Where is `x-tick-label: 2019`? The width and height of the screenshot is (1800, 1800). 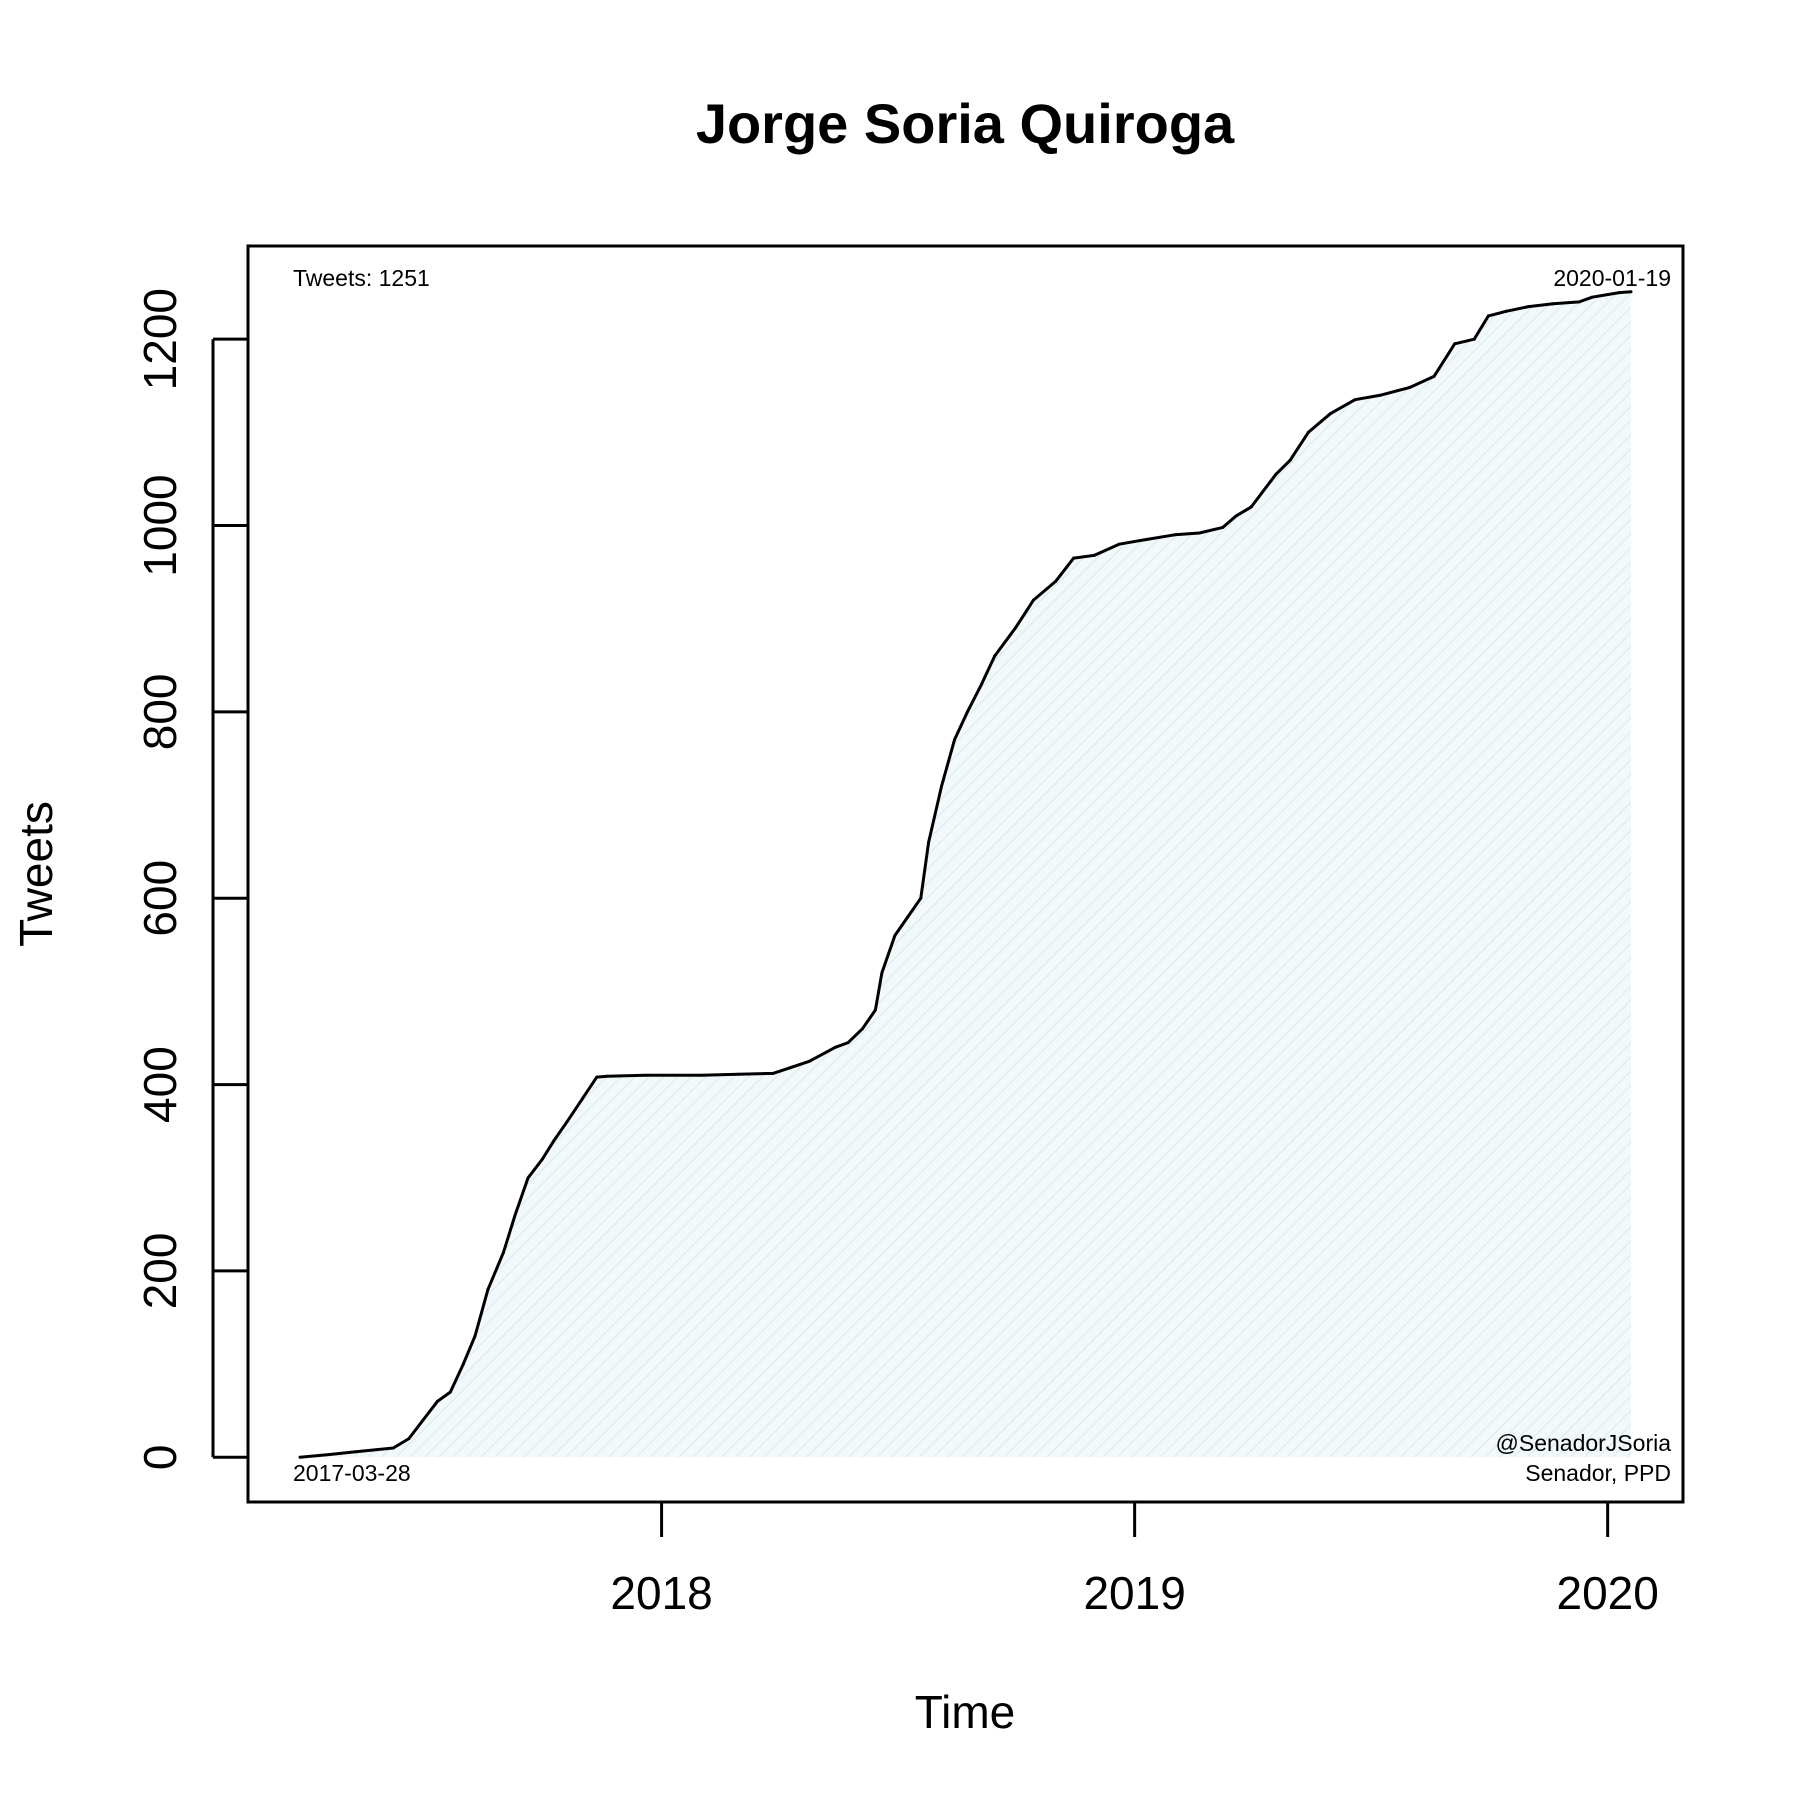 x-tick-label: 2019 is located at coordinates (1134, 1593).